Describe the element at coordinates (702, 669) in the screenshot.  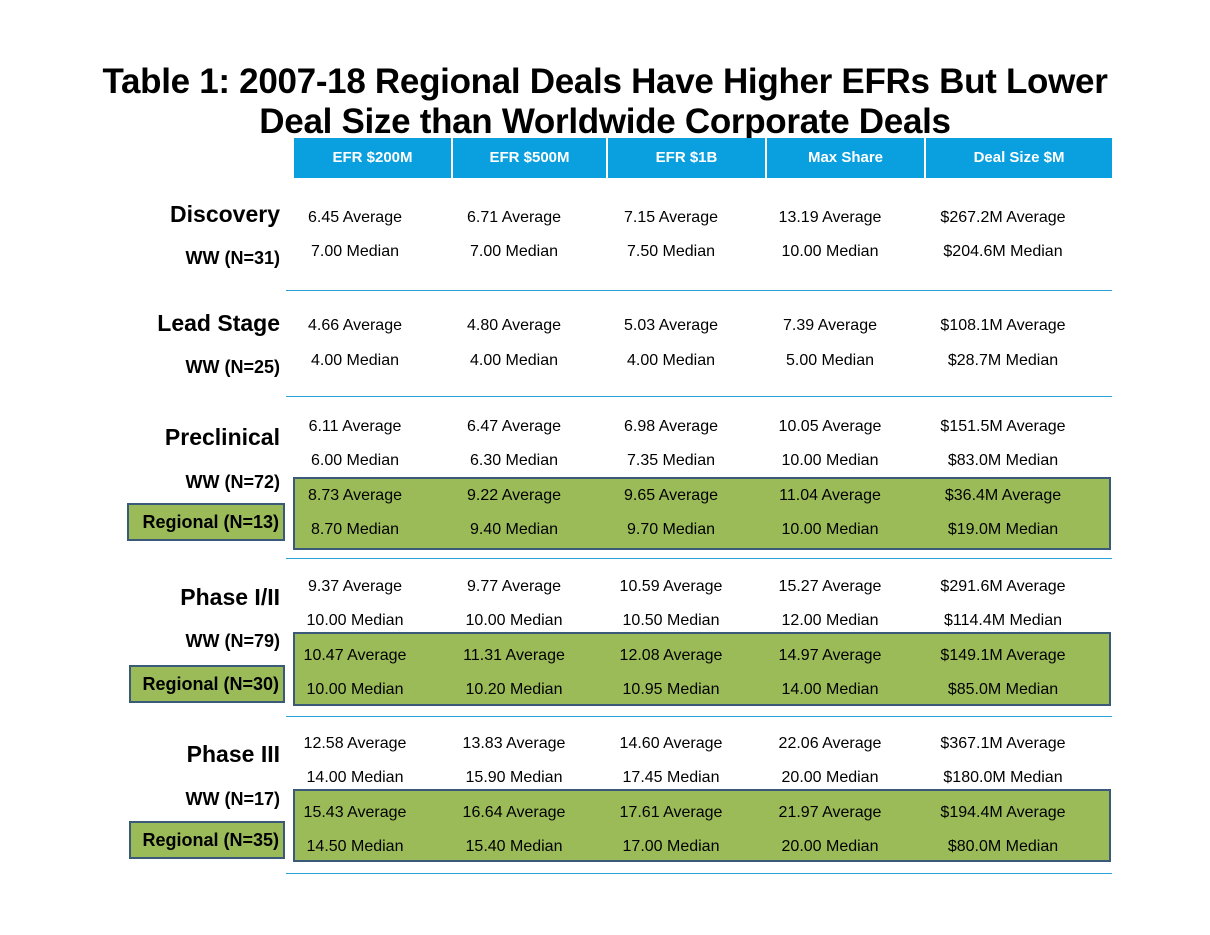
I see `regional-highlight-phase-i-ii` at that location.